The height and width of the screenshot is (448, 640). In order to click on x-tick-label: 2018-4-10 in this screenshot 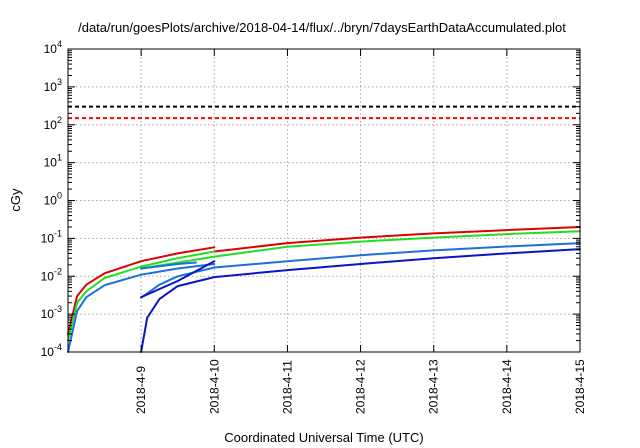, I will do `click(214, 386)`.